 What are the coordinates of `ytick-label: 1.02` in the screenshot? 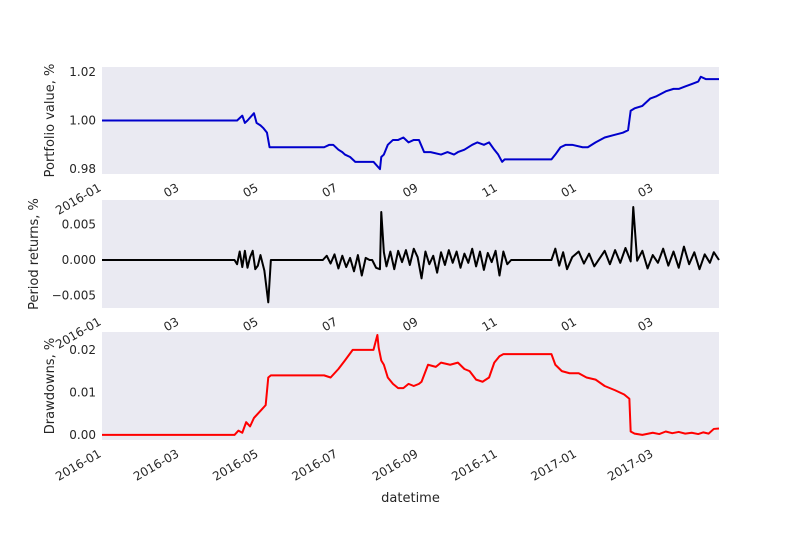 It's located at (82, 72).